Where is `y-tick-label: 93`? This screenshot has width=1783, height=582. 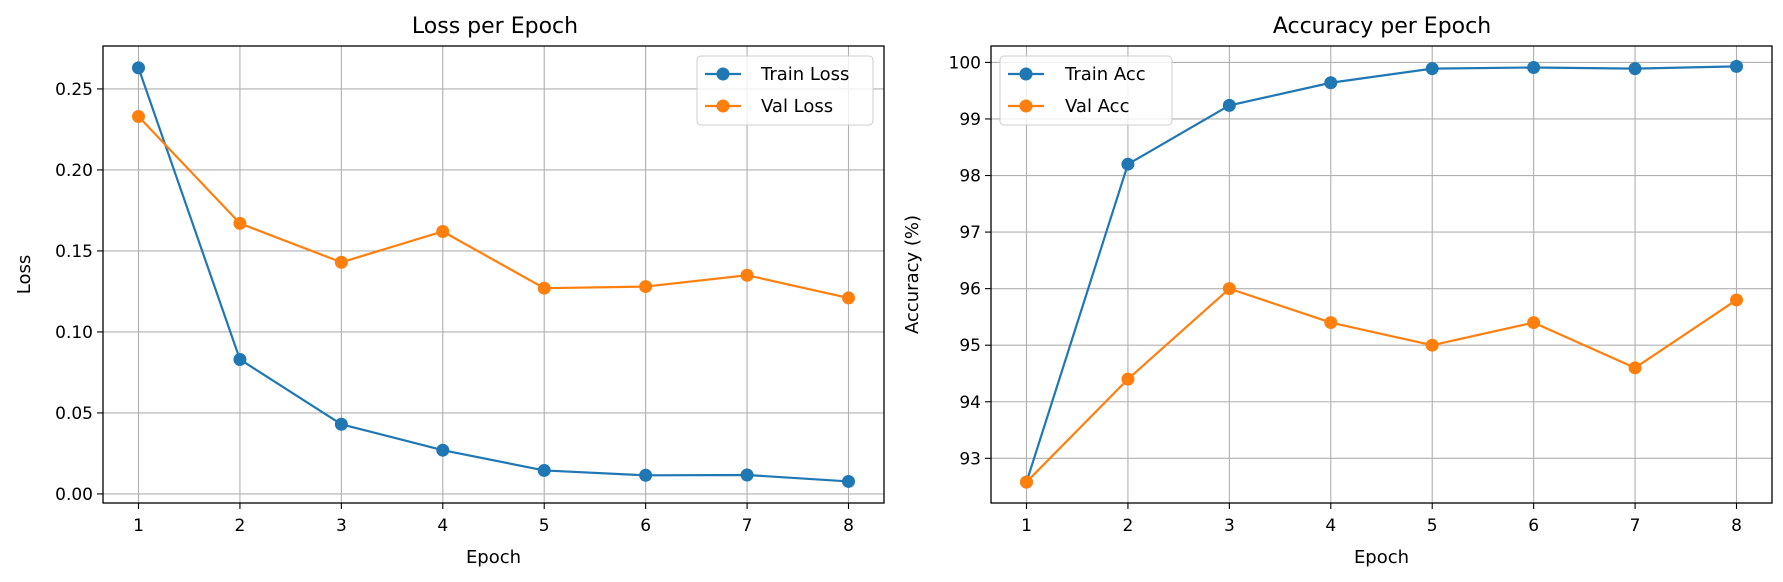 y-tick-label: 93 is located at coordinates (970, 459).